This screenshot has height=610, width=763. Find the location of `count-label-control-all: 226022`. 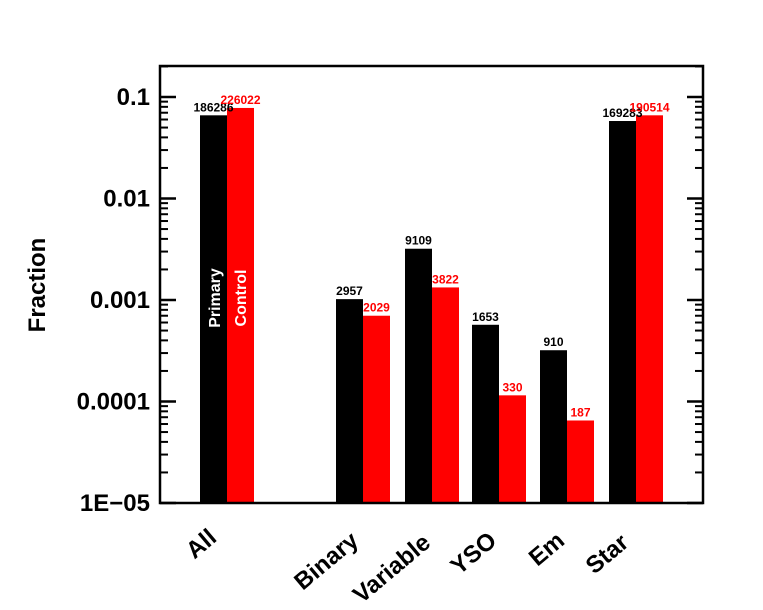

count-label-control-all: 226022 is located at coordinates (240, 100).